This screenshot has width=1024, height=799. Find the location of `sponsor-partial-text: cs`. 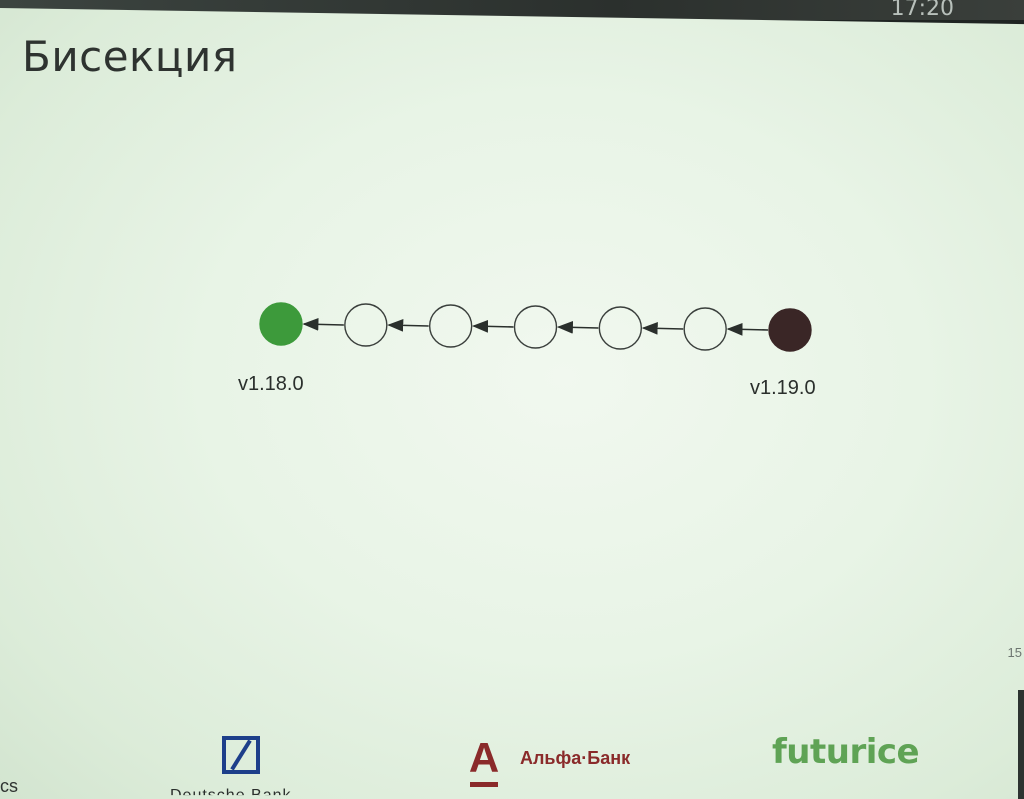

sponsor-partial-text: cs is located at coordinates (9, 786).